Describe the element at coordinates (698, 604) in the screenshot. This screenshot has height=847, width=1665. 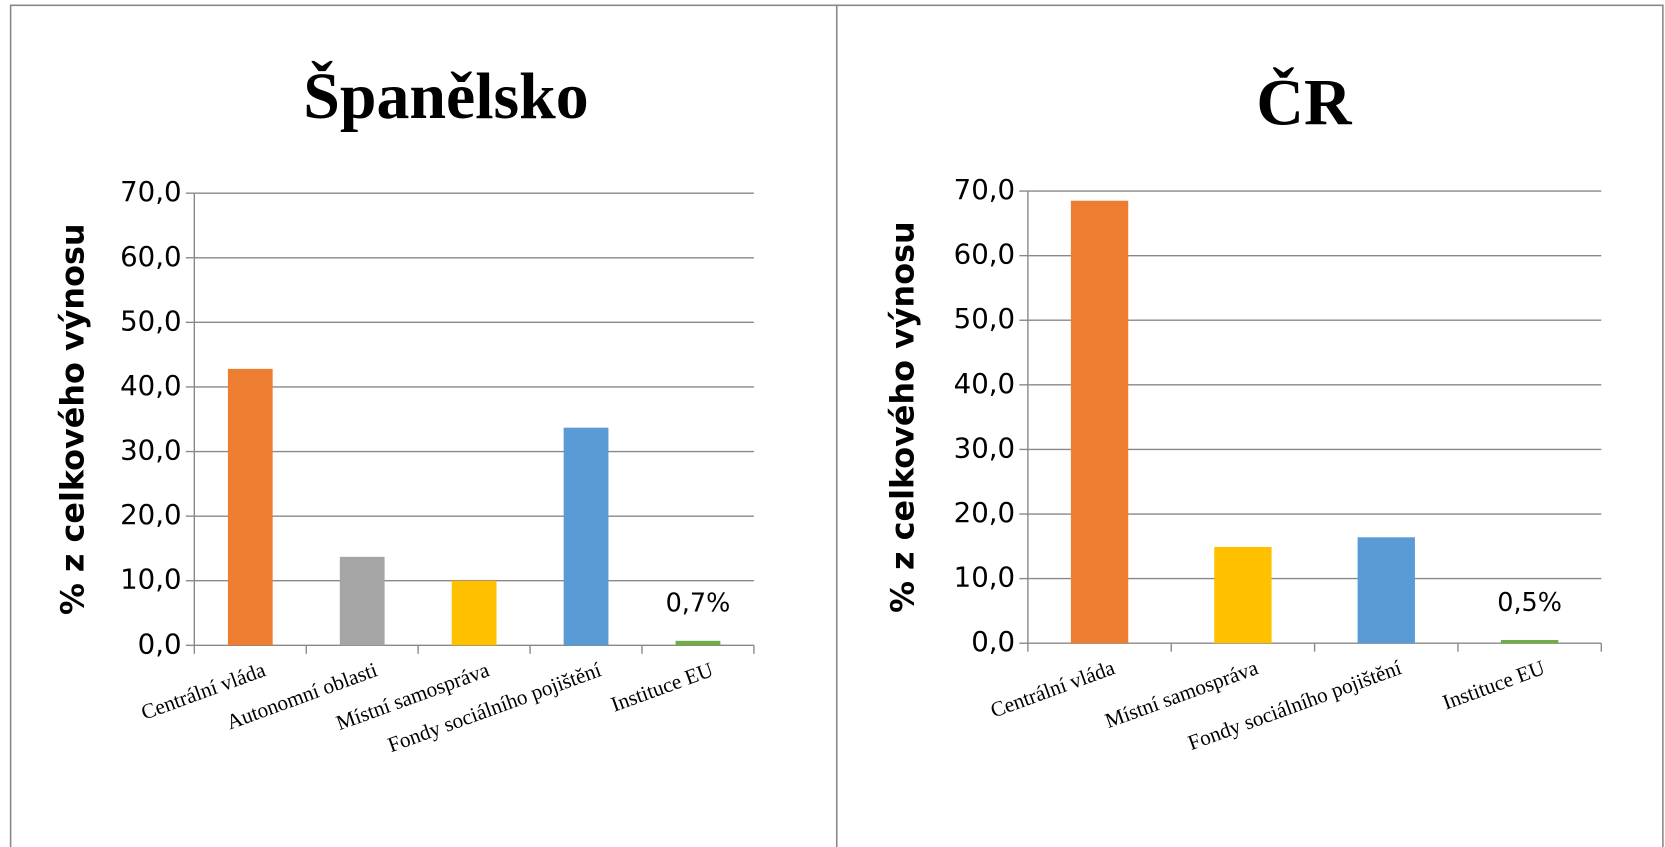
I see `data-label: 0,7%` at that location.